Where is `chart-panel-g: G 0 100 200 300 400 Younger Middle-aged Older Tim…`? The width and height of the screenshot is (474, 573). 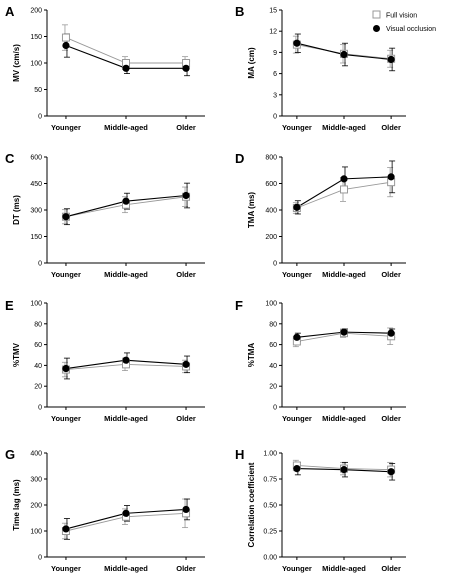
chart-panel-g: G 0 100 200 300 400 Younger Middle-aged Older Tim… is located at coordinates (105, 510).